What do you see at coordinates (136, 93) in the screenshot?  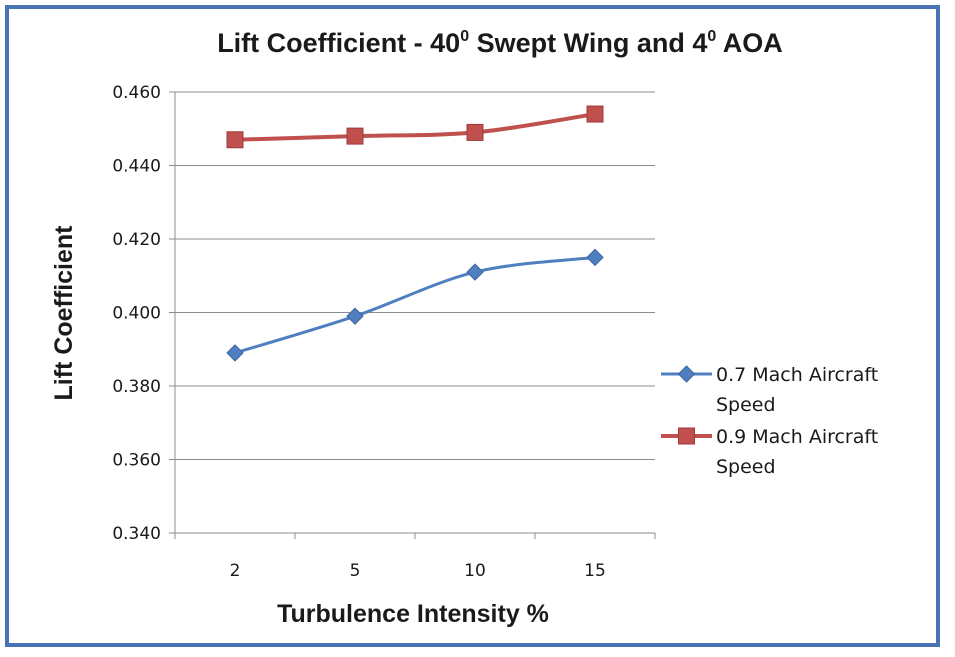 I see `y-tick-label: 0.460` at bounding box center [136, 93].